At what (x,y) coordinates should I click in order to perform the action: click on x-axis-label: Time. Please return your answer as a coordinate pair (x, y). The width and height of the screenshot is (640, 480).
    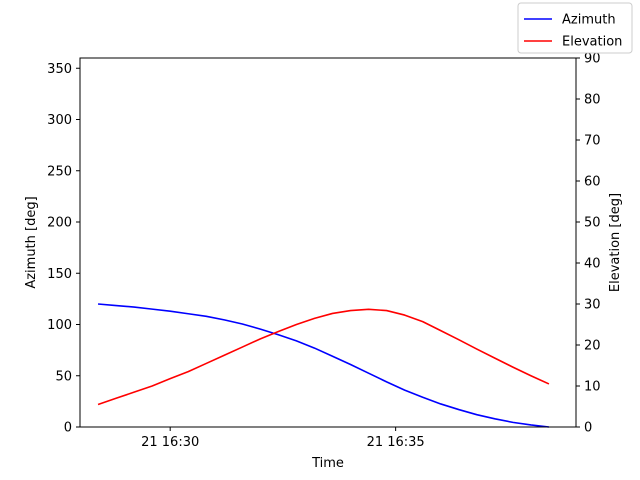
    Looking at the image, I should click on (327, 463).